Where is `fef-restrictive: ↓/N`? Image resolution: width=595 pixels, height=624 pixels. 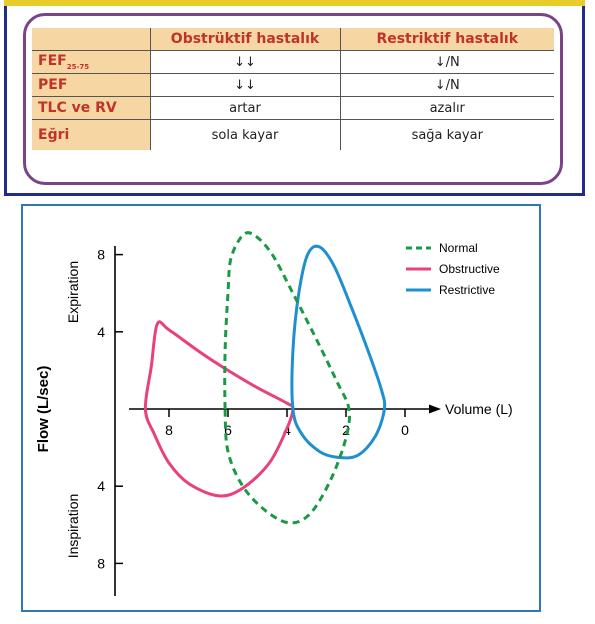
fef-restrictive: ↓/N is located at coordinates (446, 62).